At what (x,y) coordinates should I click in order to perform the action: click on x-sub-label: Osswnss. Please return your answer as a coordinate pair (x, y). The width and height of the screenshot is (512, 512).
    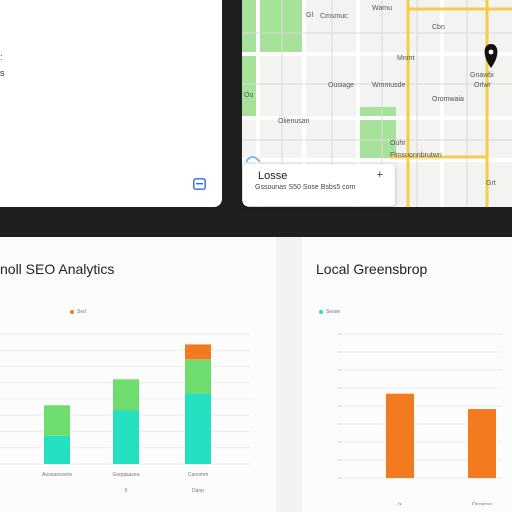
    Looking at the image, I should click on (482, 503).